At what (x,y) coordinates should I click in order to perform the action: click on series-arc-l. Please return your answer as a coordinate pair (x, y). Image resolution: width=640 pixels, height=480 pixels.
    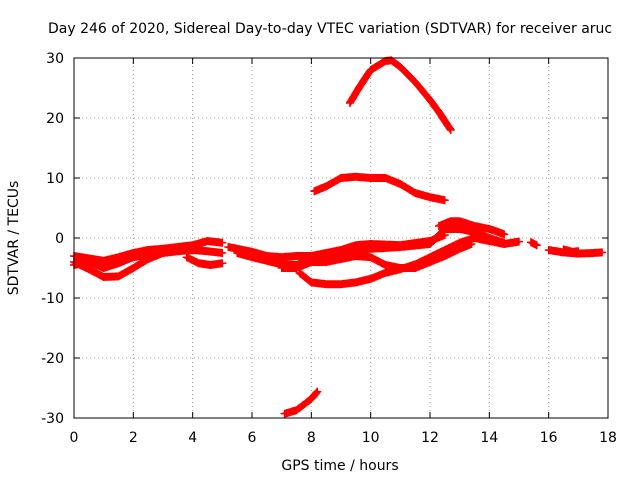
    Looking at the image, I should click on (571, 250).